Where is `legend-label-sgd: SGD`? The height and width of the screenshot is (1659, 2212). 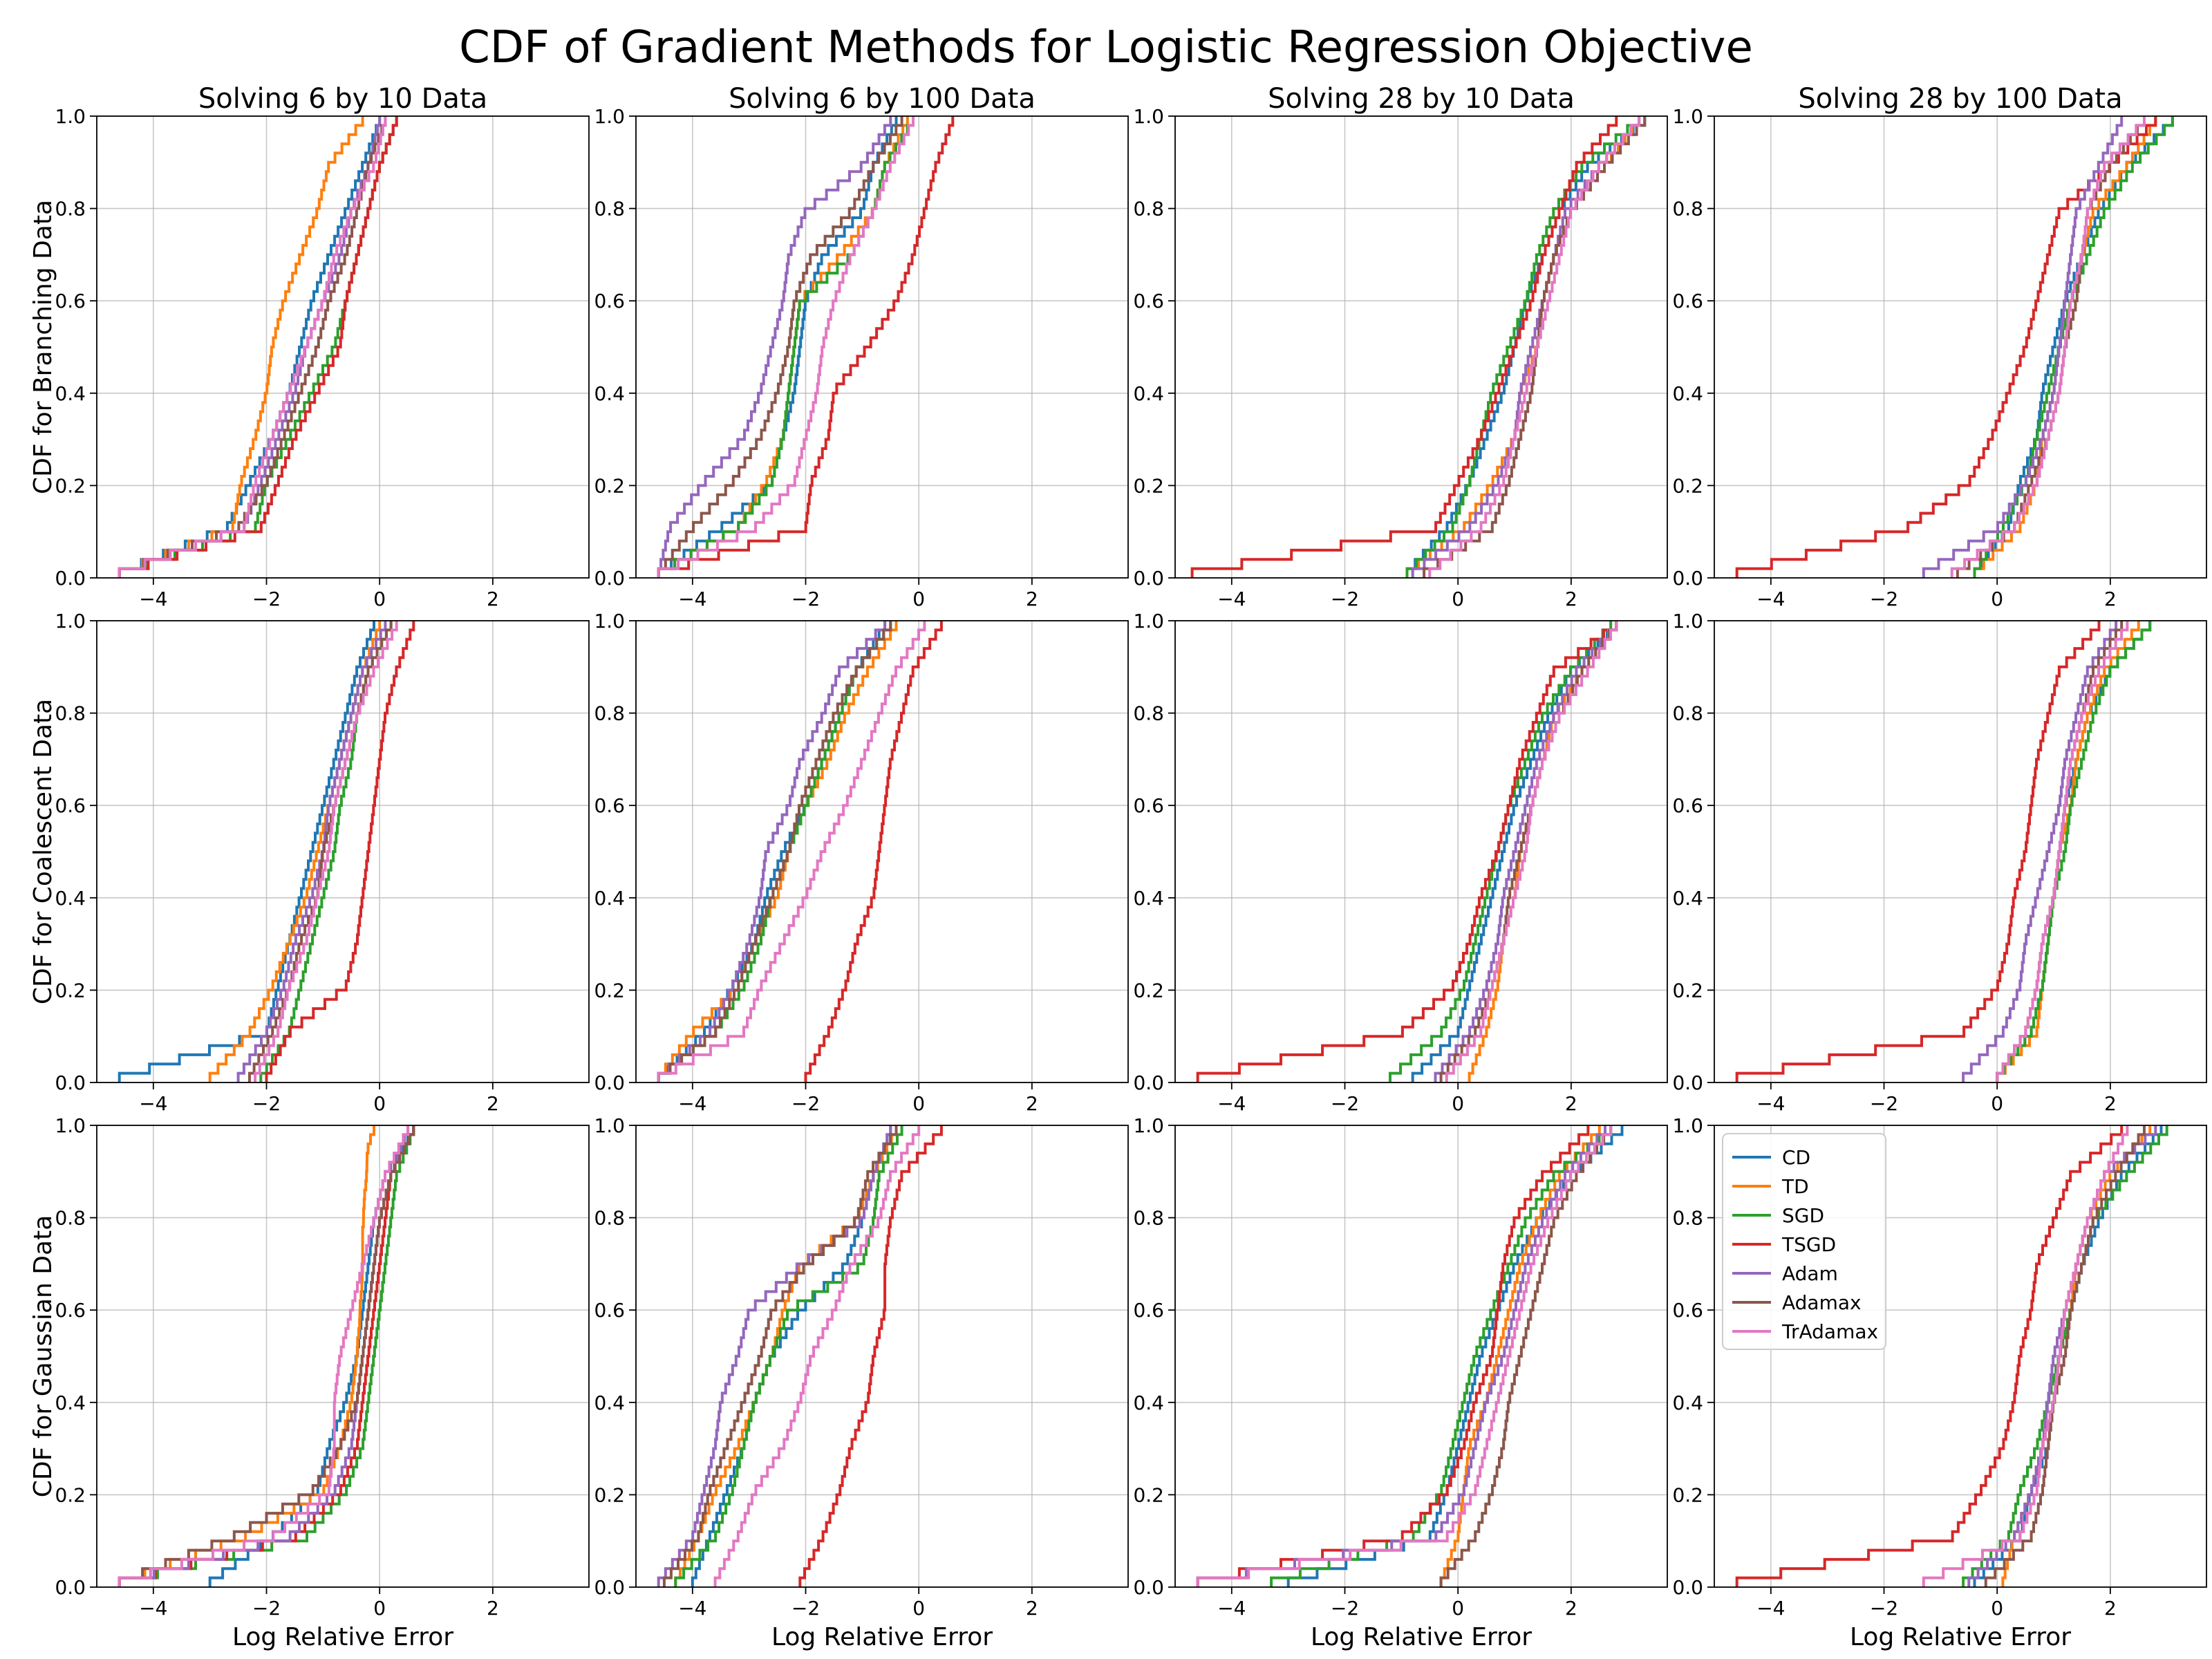 legend-label-sgd: SGD is located at coordinates (1803, 1215).